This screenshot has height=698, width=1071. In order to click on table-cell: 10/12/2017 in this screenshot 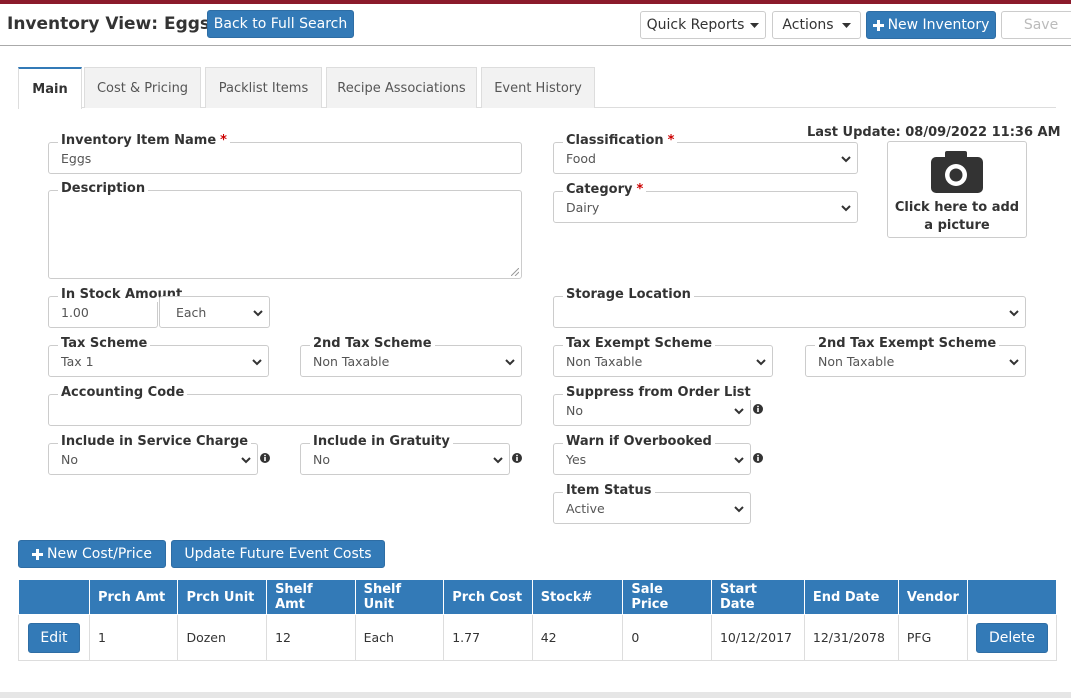, I will do `click(757, 637)`.